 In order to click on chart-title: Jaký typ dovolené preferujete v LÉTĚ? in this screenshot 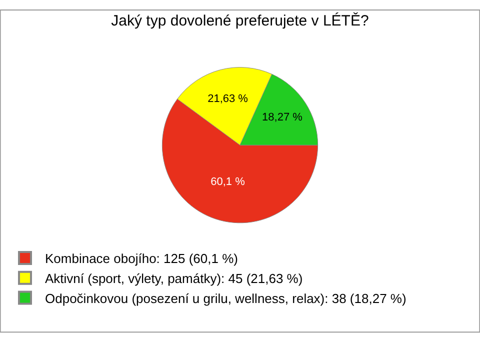, I will do `click(240, 21)`.